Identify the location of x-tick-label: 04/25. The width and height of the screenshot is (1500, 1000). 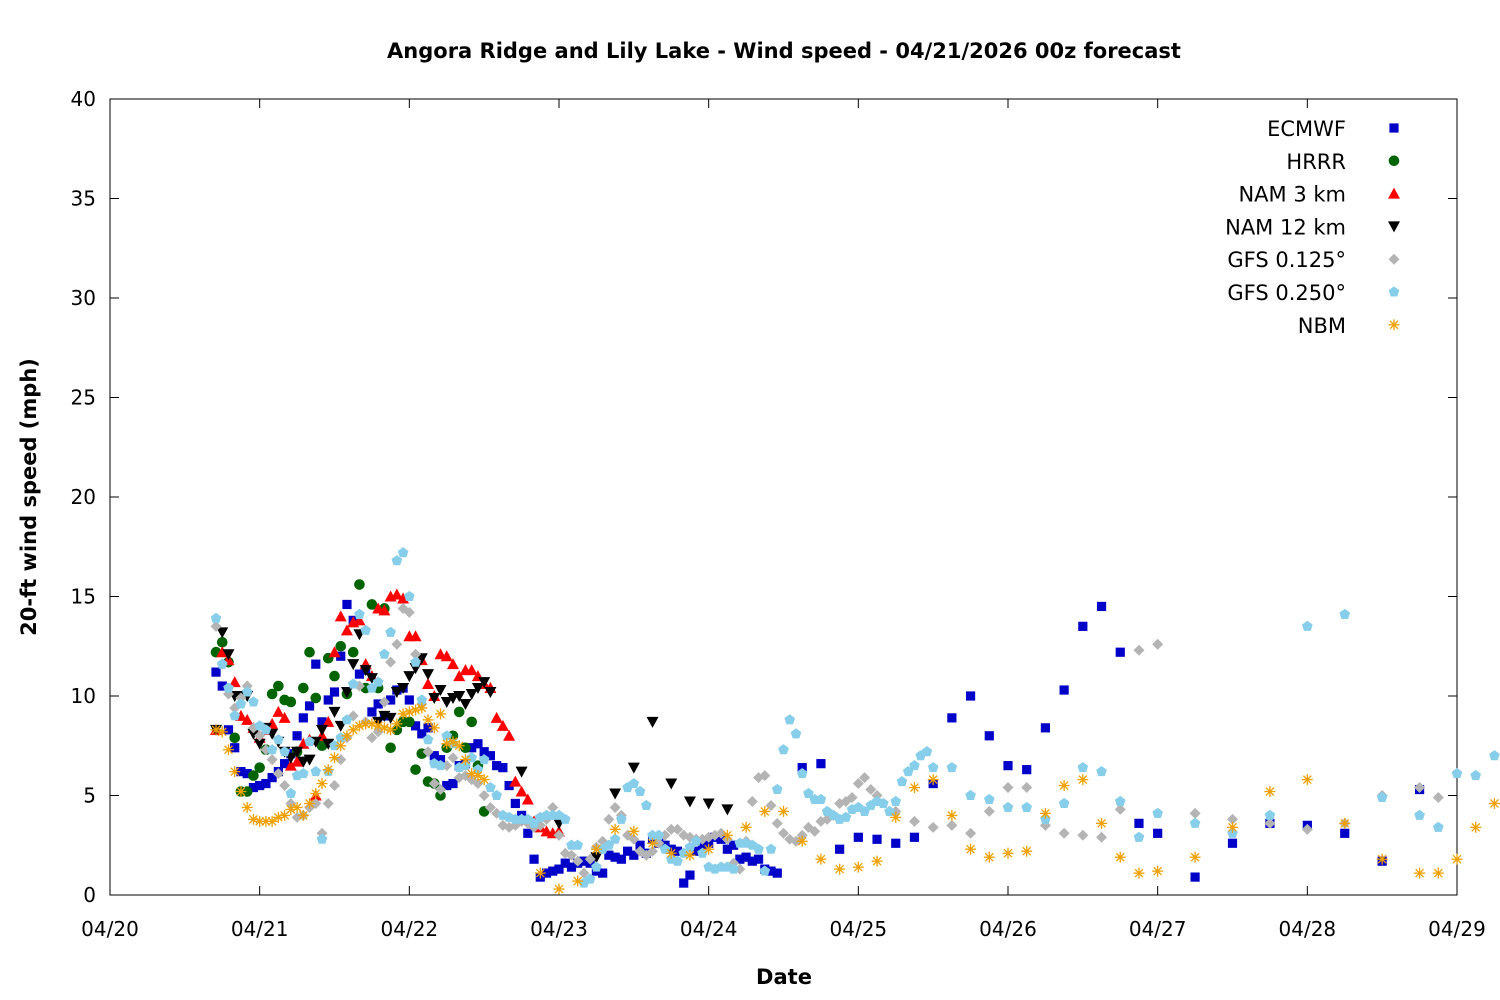
(859, 929).